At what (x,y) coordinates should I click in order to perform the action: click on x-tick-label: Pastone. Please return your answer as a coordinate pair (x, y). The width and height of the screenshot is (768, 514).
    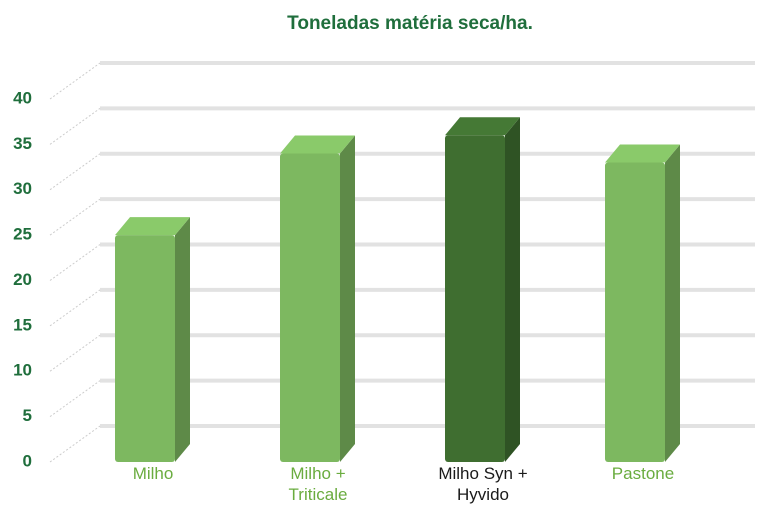
    Looking at the image, I should click on (643, 473).